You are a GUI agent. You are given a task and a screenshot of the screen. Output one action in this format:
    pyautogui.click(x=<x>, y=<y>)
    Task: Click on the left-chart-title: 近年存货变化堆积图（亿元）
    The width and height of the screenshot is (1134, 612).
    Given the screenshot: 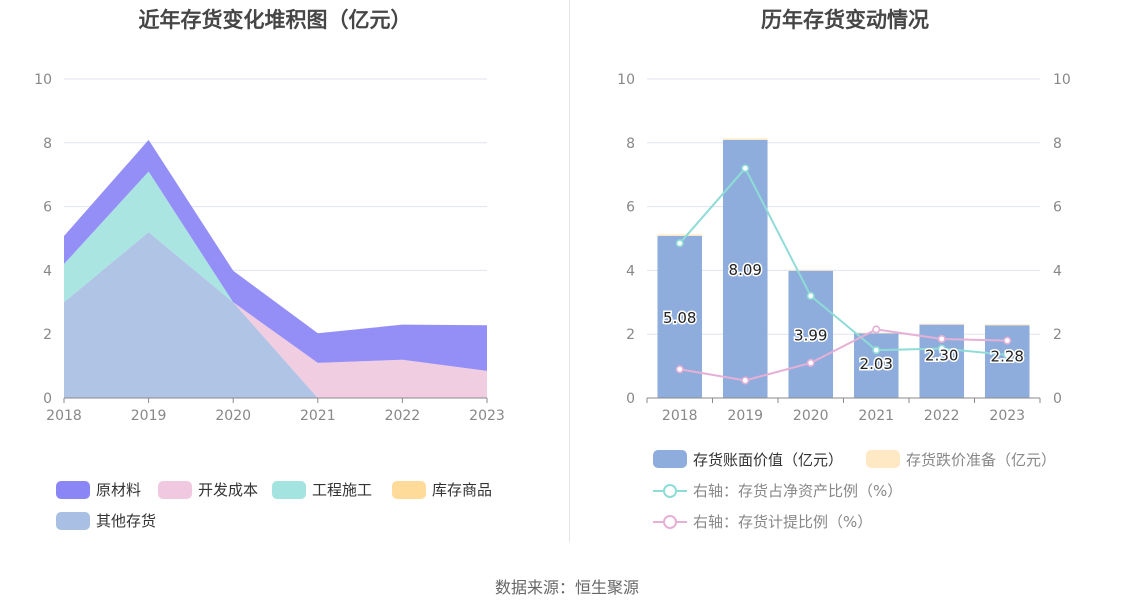 What is the action you would take?
    pyautogui.click(x=275, y=20)
    